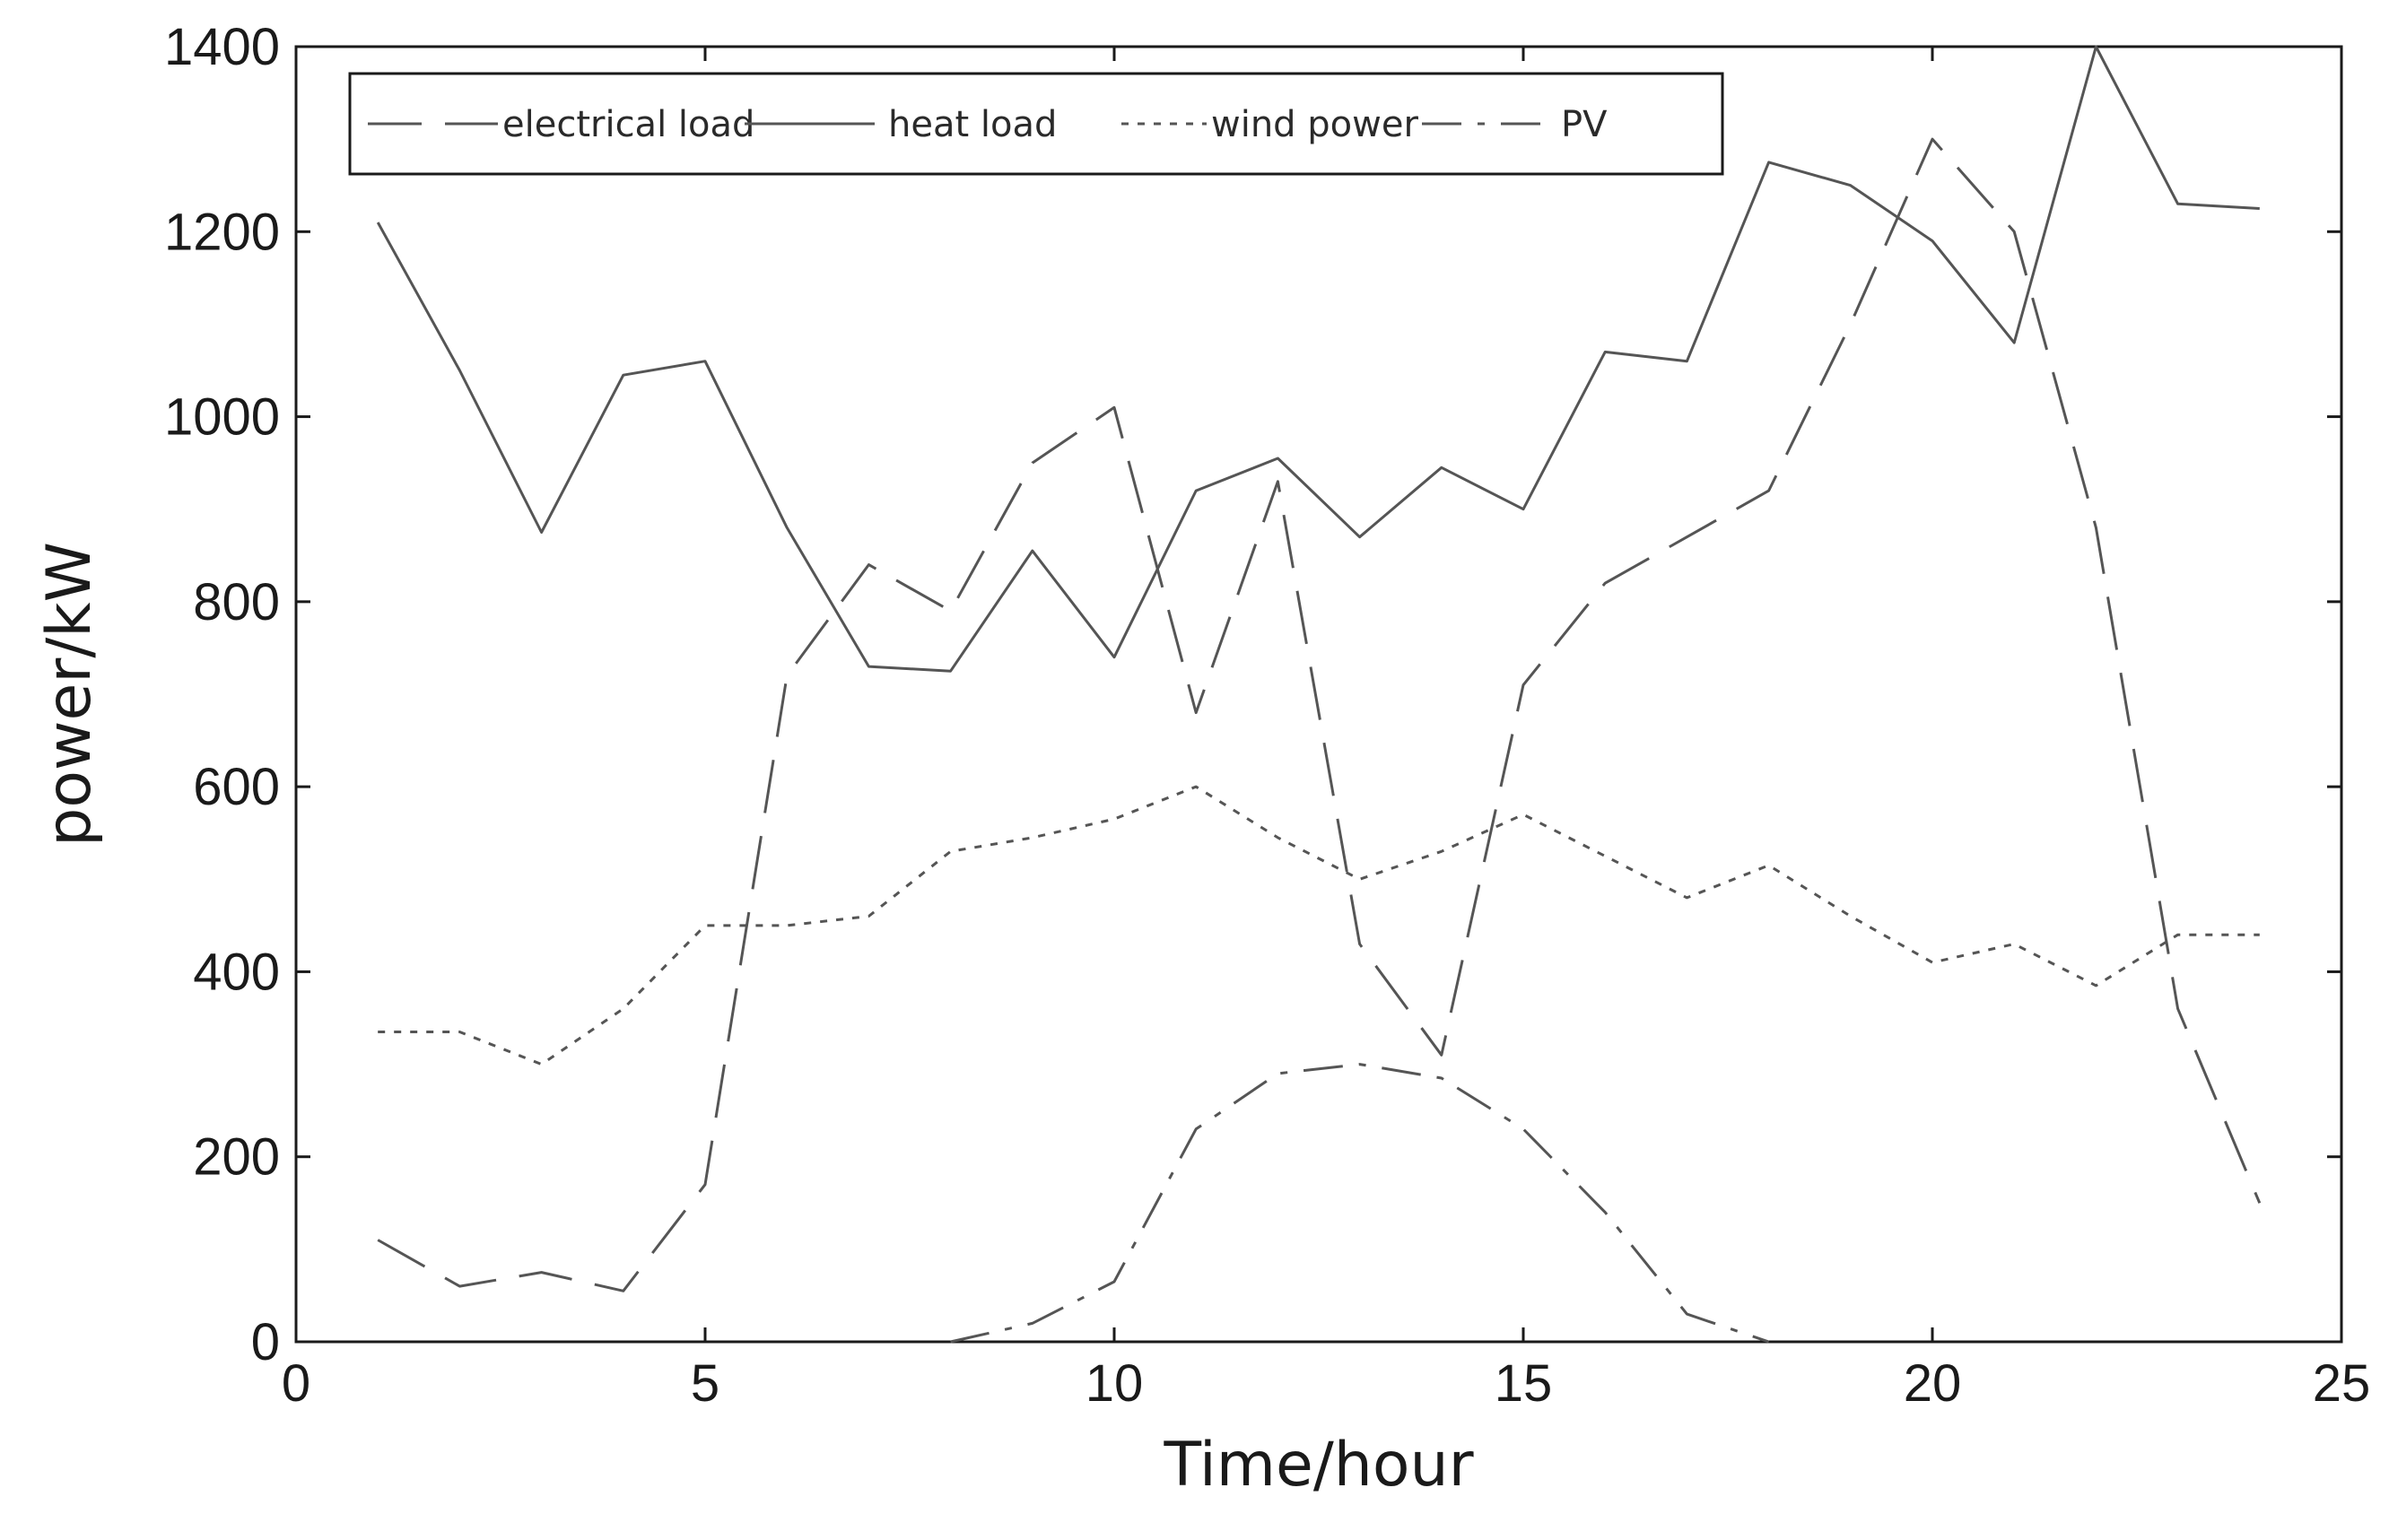 This screenshot has height=1540, width=2389. I want to click on series-line-pv, so click(1360, 1203).